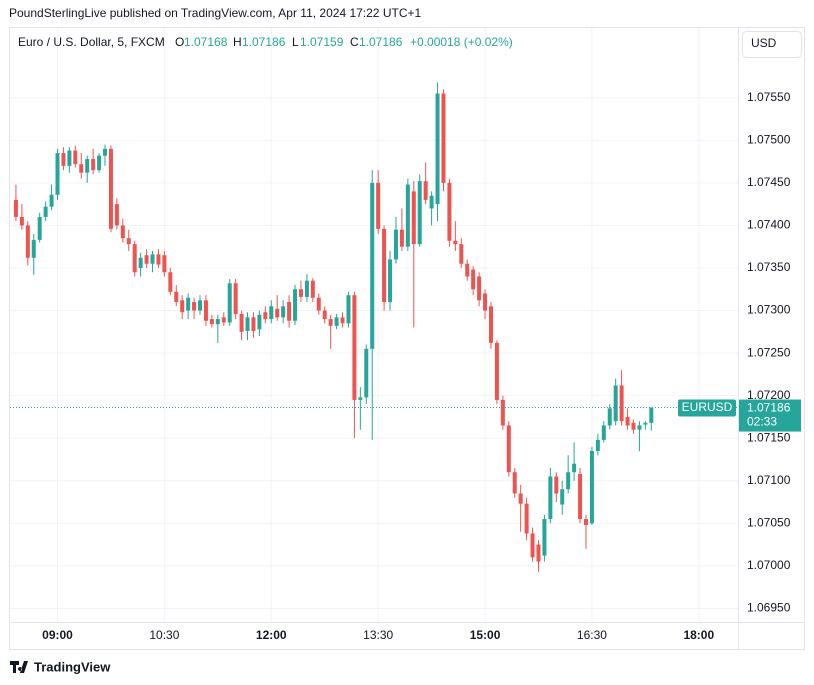 This screenshot has height=685, width=814. Describe the element at coordinates (57, 635) in the screenshot. I see `x-tick-label: 09:00` at that location.